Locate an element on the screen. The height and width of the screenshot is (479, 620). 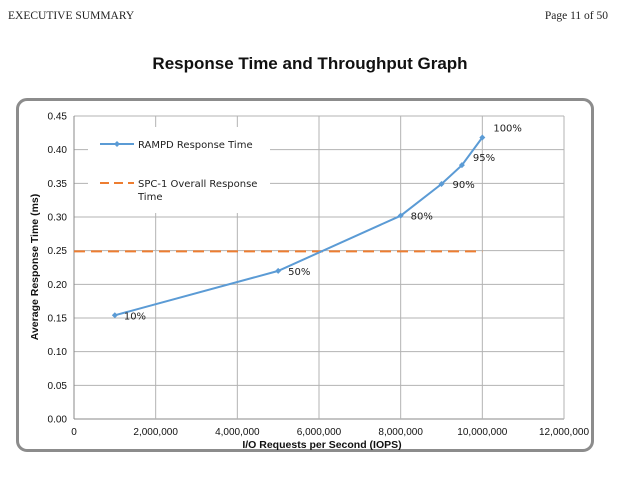
y-tick-label: 0.40 is located at coordinates (58, 150).